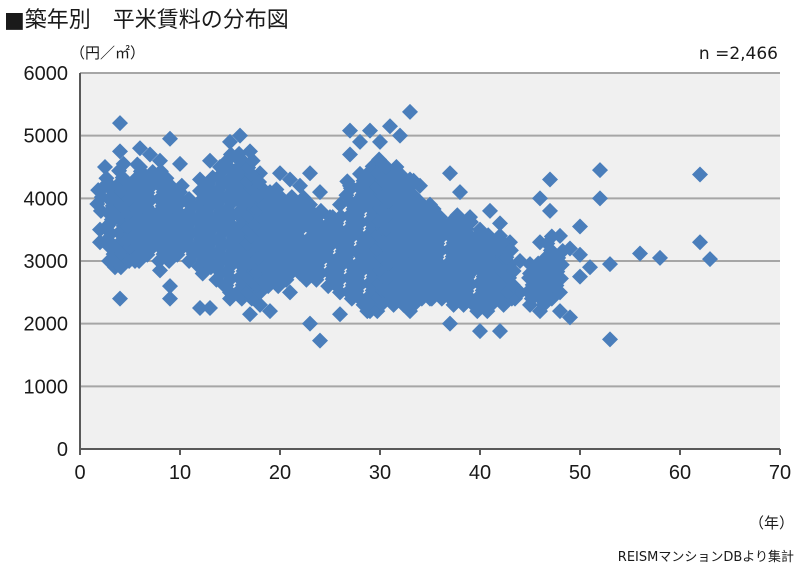  I want to click on x-tick-label: 30, so click(380, 473).